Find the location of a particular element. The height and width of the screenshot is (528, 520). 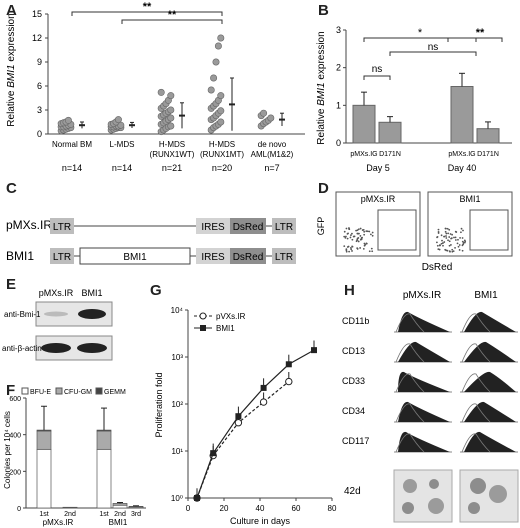

construct-1-dsred-label: DsRed is located at coordinates (248, 227).